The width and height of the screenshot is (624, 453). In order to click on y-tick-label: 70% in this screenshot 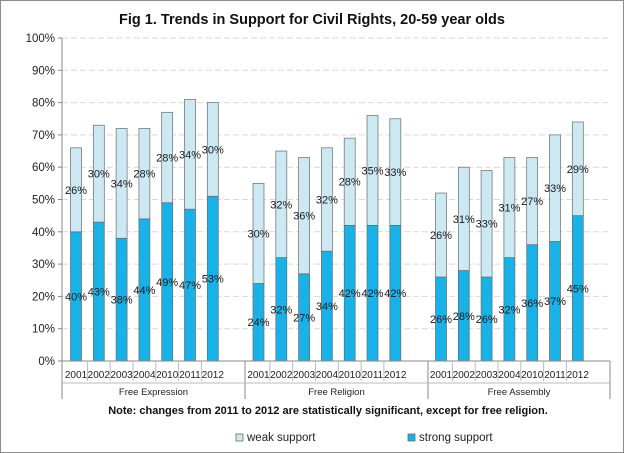, I will do `click(43, 136)`.